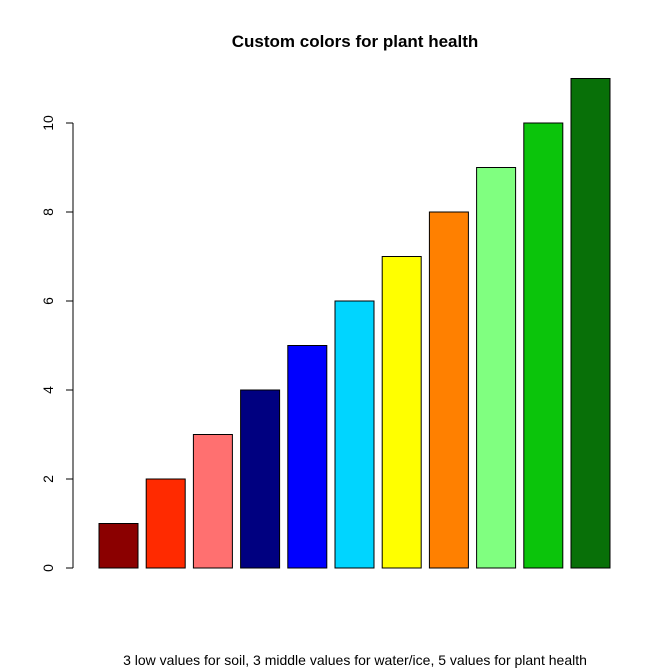 Image resolution: width=672 pixels, height=671 pixels. Describe the element at coordinates (48, 212) in the screenshot. I see `y-tick-label: 8` at that location.